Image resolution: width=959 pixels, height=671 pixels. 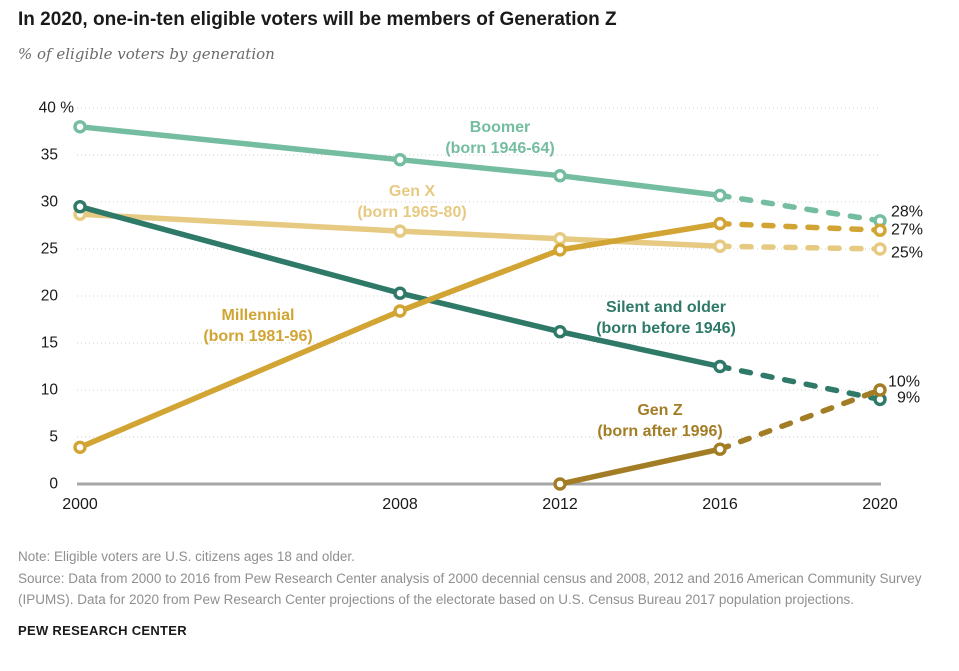 I want to click on y-tick-label: 15, so click(x=49, y=343).